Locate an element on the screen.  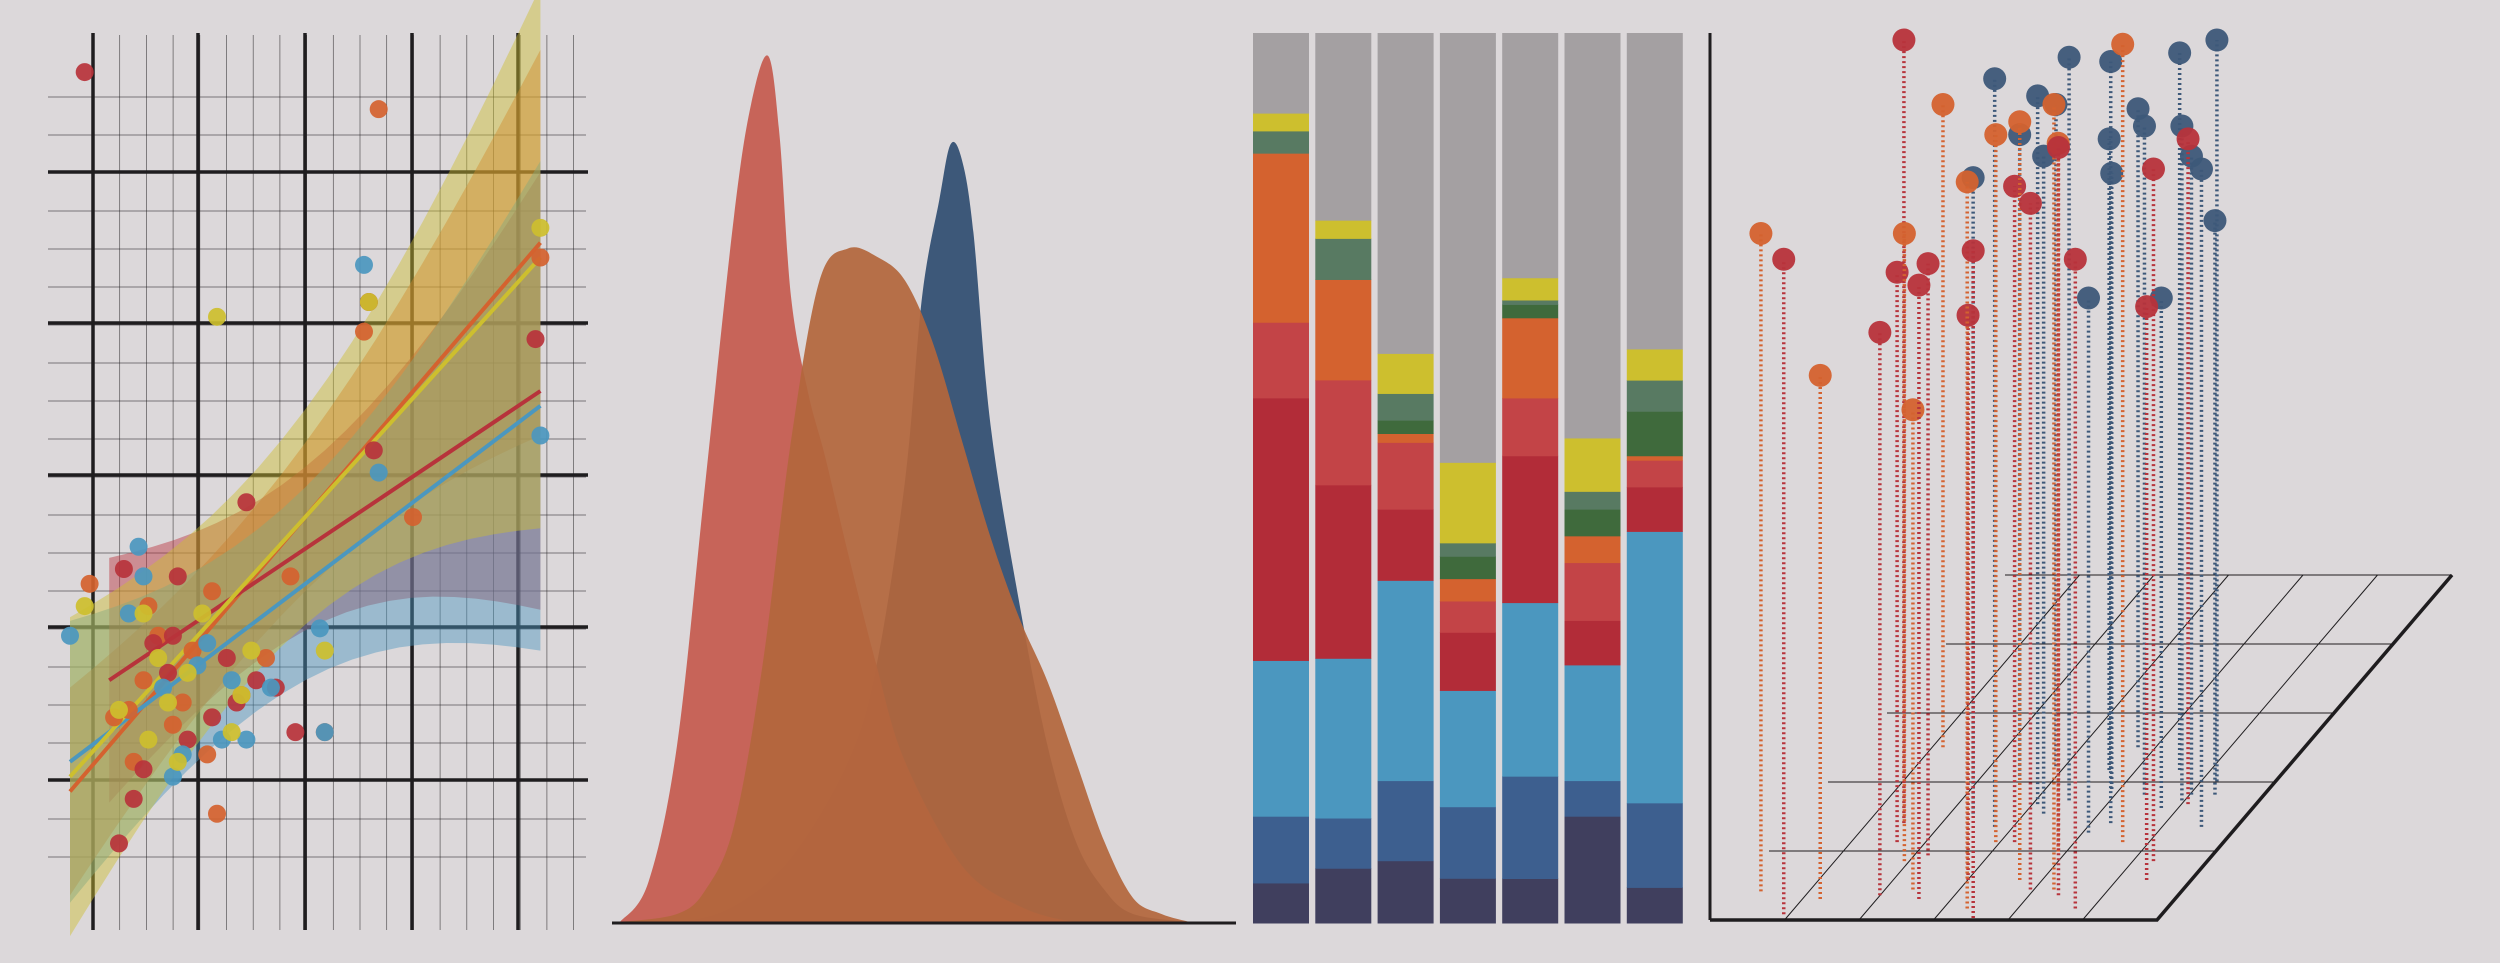
regression-line is located at coordinates (305, 584).